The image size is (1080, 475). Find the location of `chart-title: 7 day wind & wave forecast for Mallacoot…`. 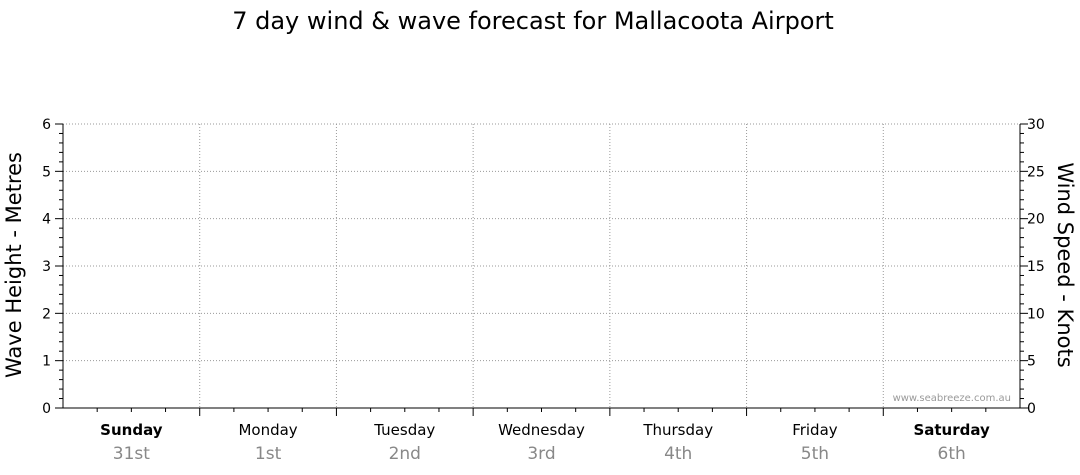

chart-title: 7 day wind & wave forecast for Mallacoot… is located at coordinates (533, 21).